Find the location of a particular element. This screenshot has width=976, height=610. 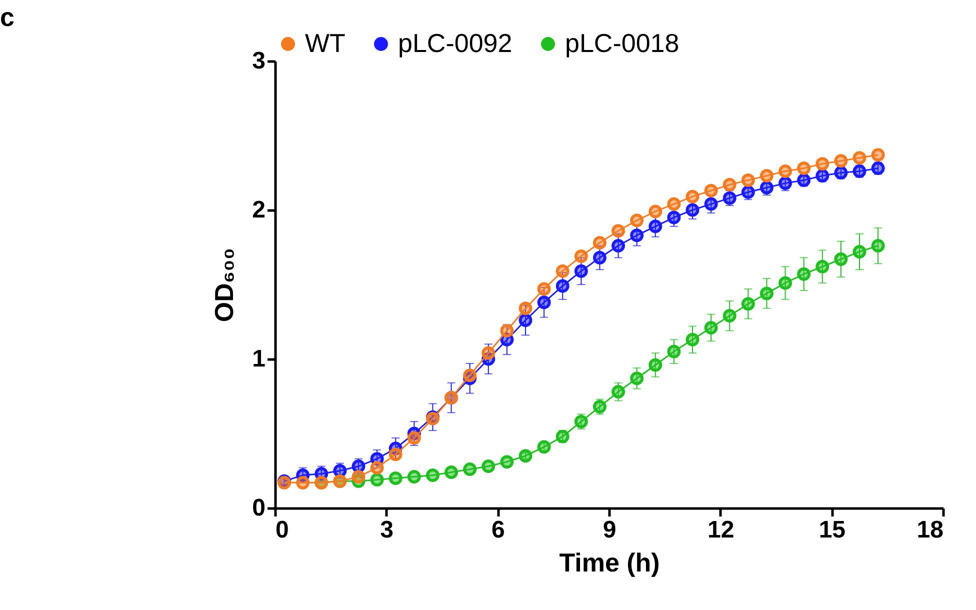

text: c is located at coordinates (7, 17).